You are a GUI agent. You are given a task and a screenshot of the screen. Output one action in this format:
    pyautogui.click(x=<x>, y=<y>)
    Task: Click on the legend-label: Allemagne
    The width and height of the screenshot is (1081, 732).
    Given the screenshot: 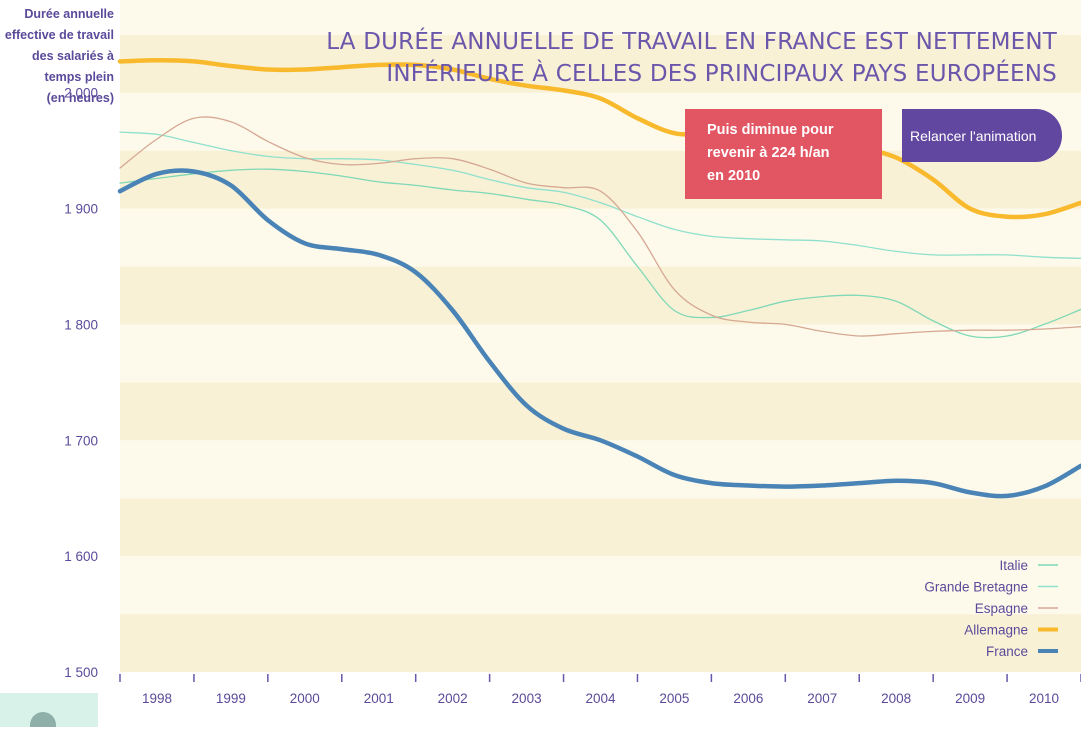 What is the action you would take?
    pyautogui.click(x=996, y=630)
    